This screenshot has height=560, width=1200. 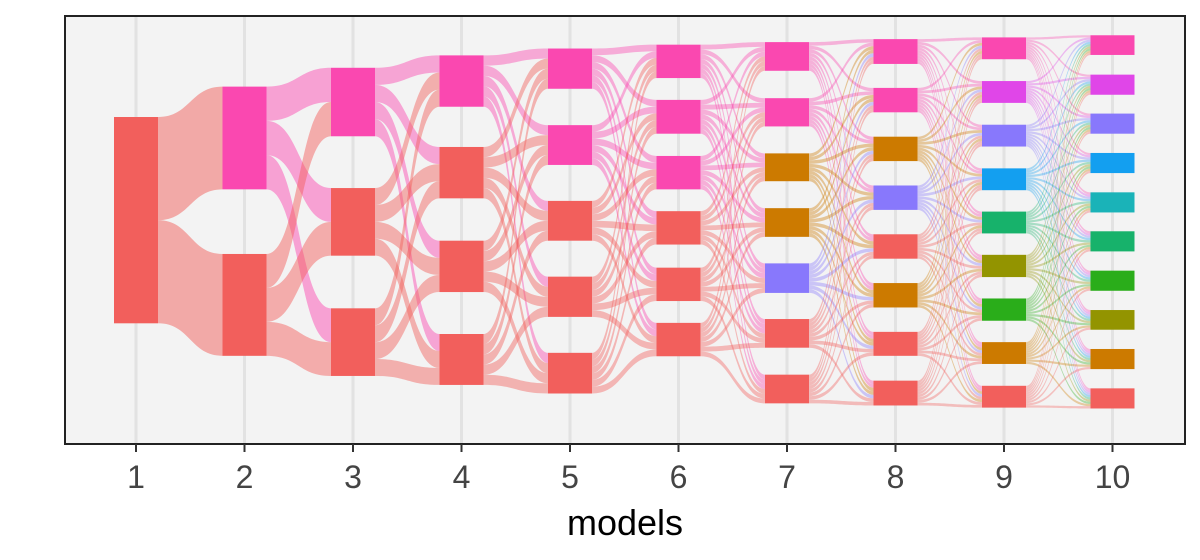 What do you see at coordinates (625, 522) in the screenshot?
I see `x-axis-title: models` at bounding box center [625, 522].